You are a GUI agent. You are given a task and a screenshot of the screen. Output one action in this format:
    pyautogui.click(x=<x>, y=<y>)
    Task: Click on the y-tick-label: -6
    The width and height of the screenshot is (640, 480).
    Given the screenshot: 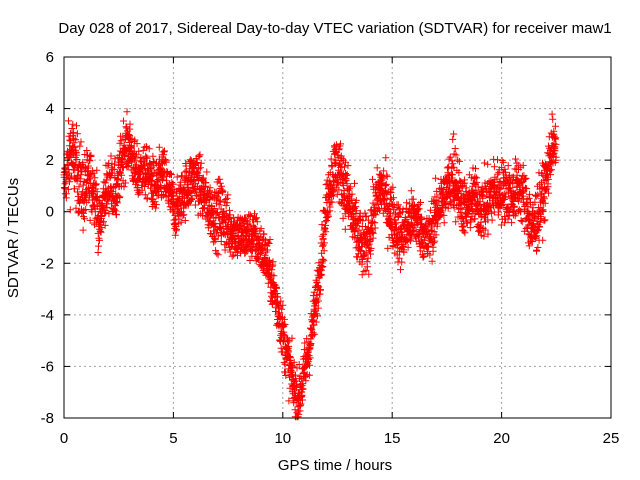 What is the action you would take?
    pyautogui.click(x=47, y=366)
    